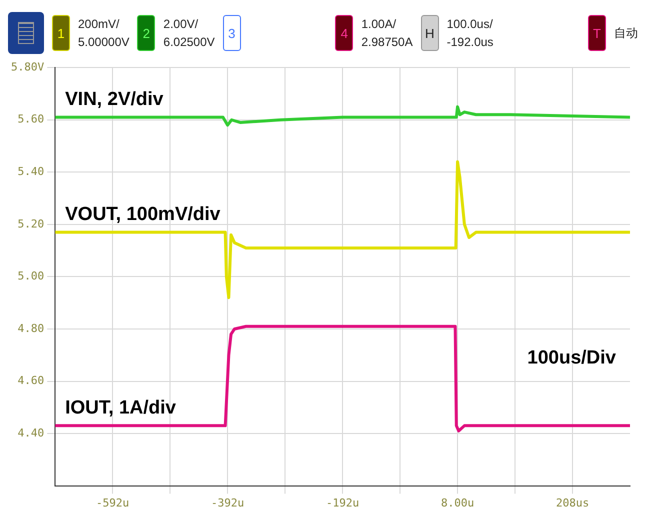  Describe the element at coordinates (429, 33) in the screenshot. I see `text: H` at that location.